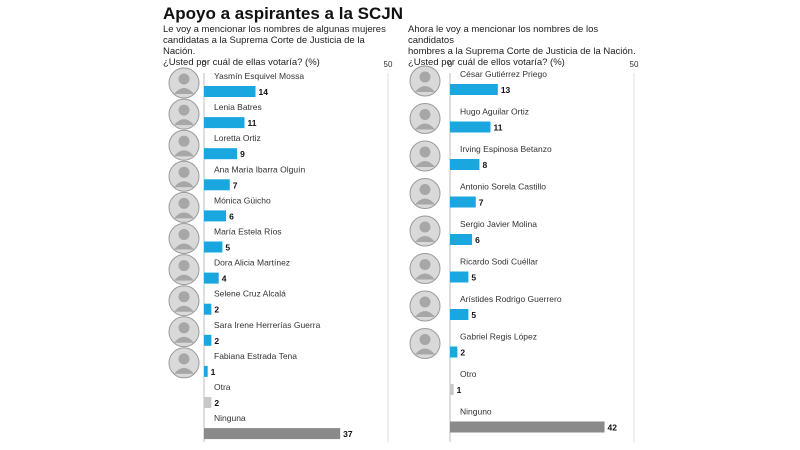  I want to click on men-category-label: Hugo Aguilar Ortiz, so click(494, 112).